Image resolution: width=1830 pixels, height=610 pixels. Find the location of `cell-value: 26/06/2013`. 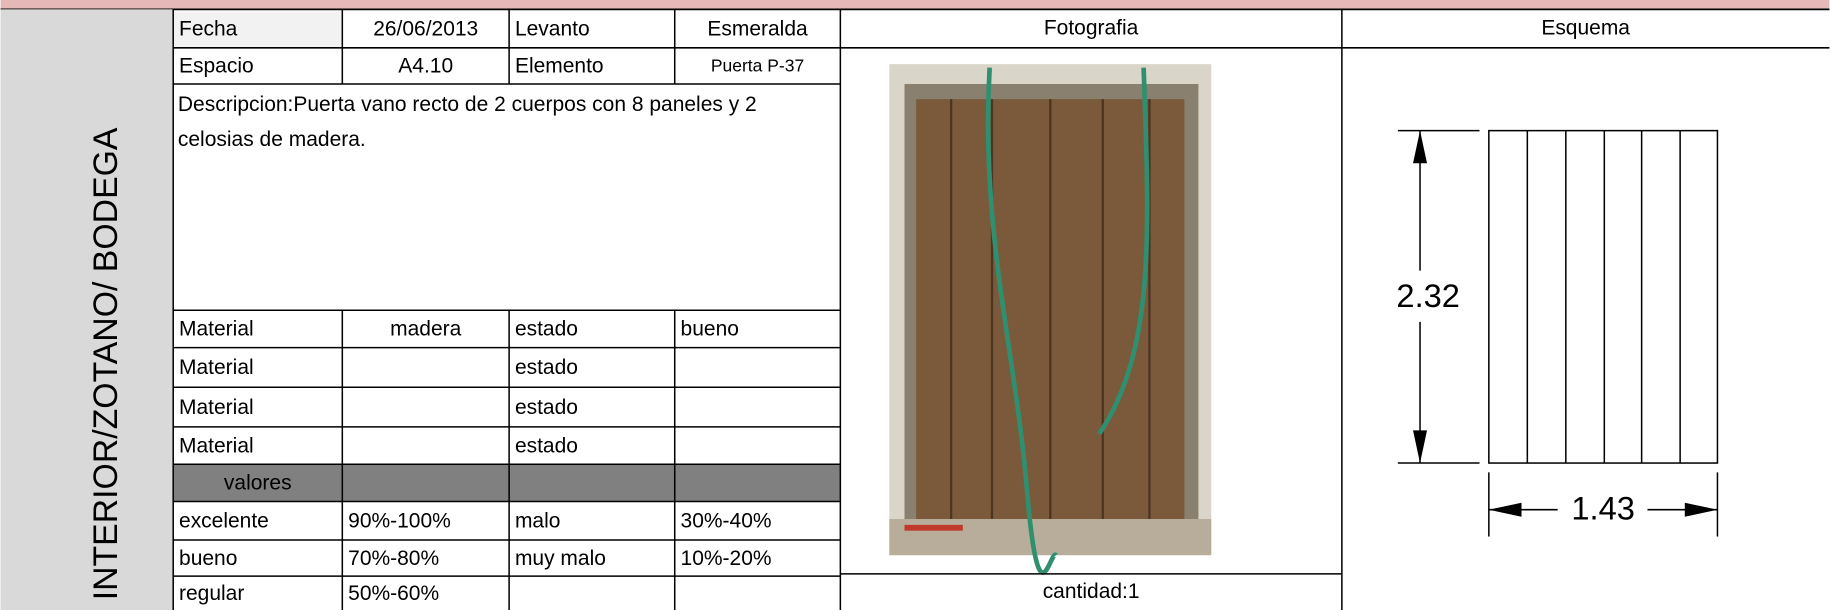

cell-value: 26/06/2013 is located at coordinates (425, 28).